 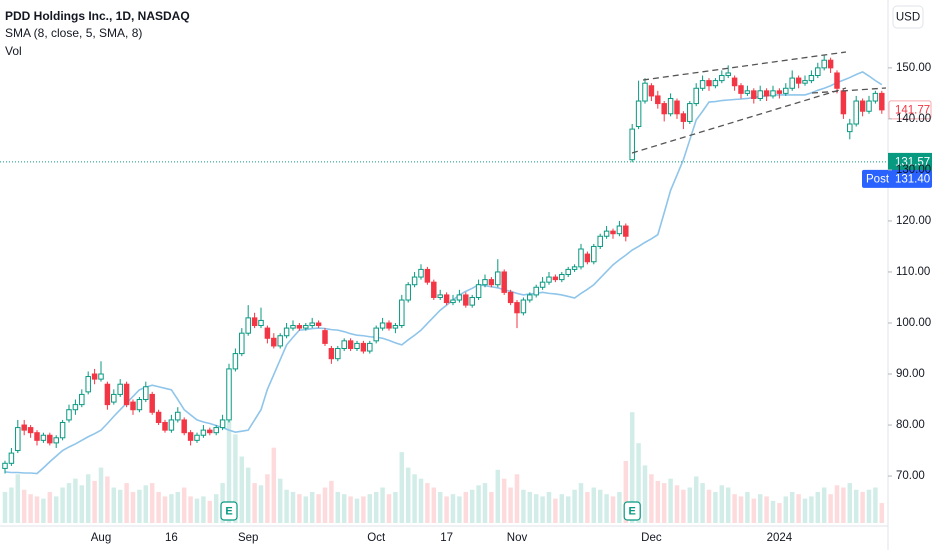 What do you see at coordinates (910, 110) in the screenshot?
I see `close-price-box` at bounding box center [910, 110].